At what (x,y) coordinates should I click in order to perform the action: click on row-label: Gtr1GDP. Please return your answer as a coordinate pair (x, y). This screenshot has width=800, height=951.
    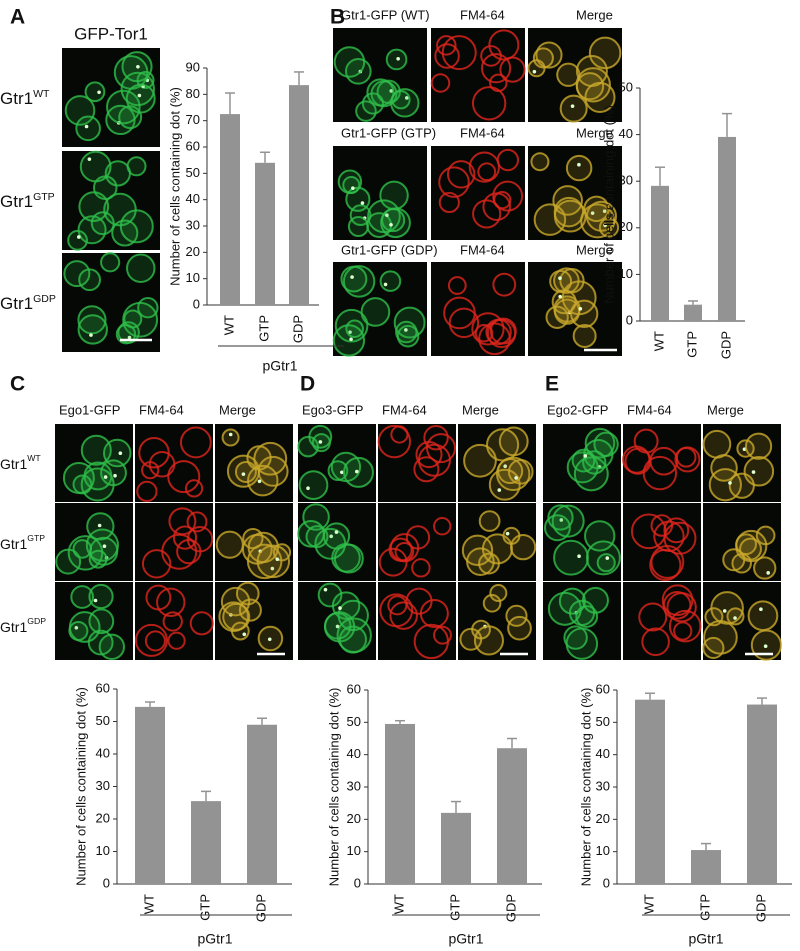
    Looking at the image, I should click on (23, 625).